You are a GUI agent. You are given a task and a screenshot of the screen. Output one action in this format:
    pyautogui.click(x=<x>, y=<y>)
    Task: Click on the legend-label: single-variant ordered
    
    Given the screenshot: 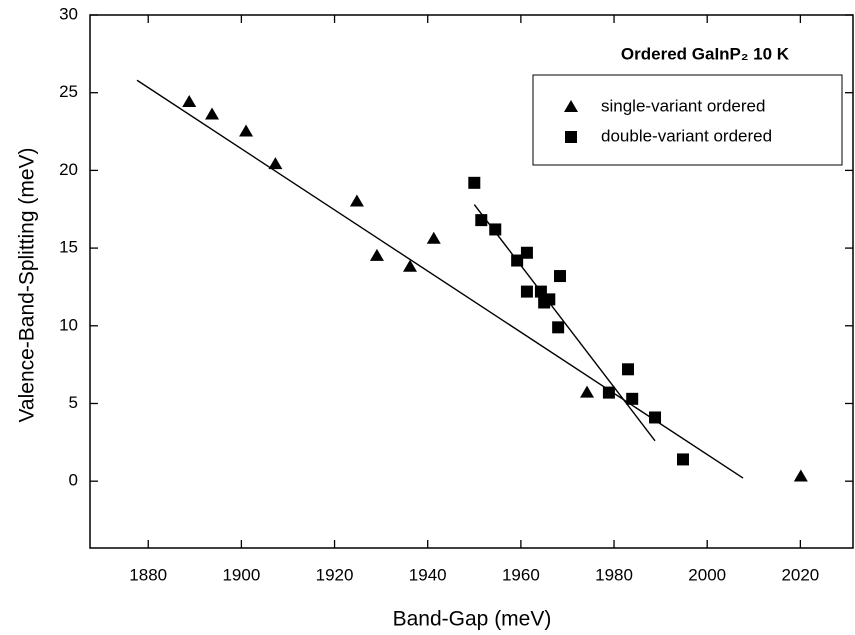 What is the action you would take?
    pyautogui.click(x=683, y=105)
    